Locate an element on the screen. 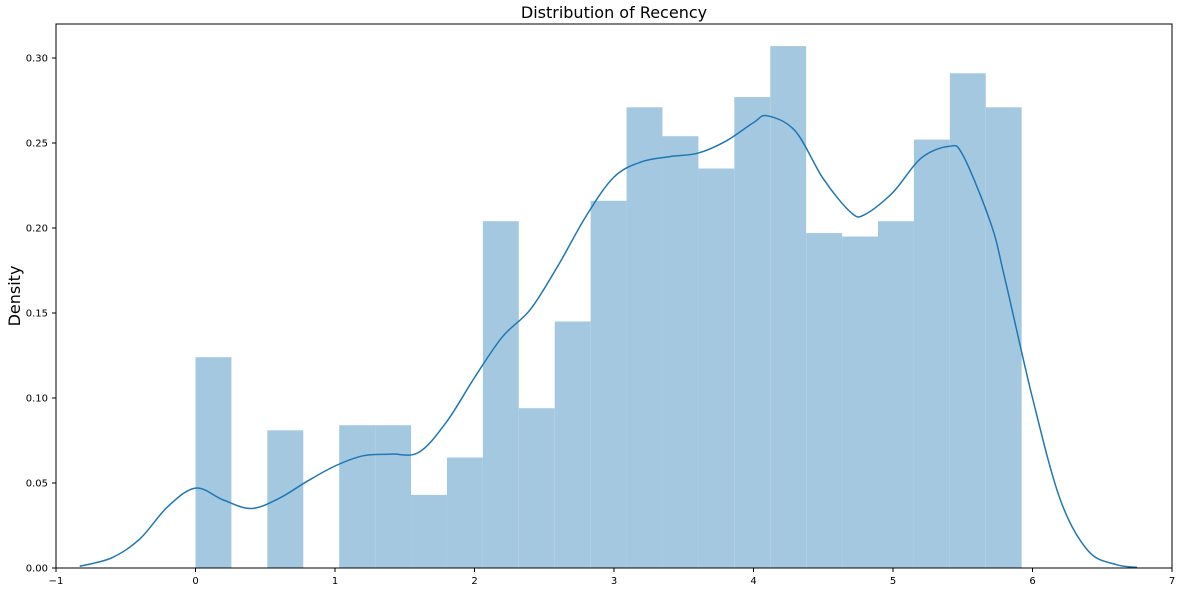 This screenshot has height=592, width=1178. y-tick-label: 0.20 is located at coordinates (37, 229).